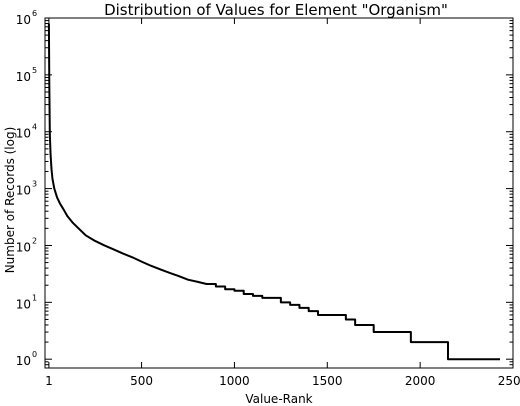 The height and width of the screenshot is (406, 520). I want to click on x-tick-label: 1500, so click(327, 381).